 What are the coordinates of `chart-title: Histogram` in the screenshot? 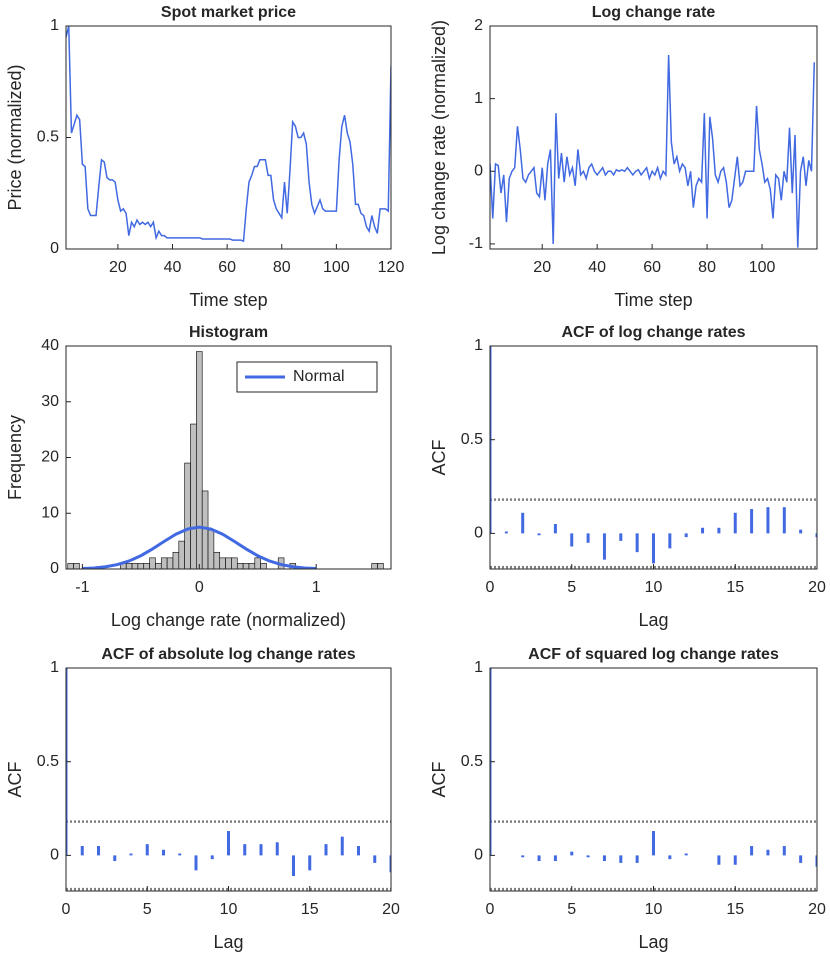 It's located at (228, 332).